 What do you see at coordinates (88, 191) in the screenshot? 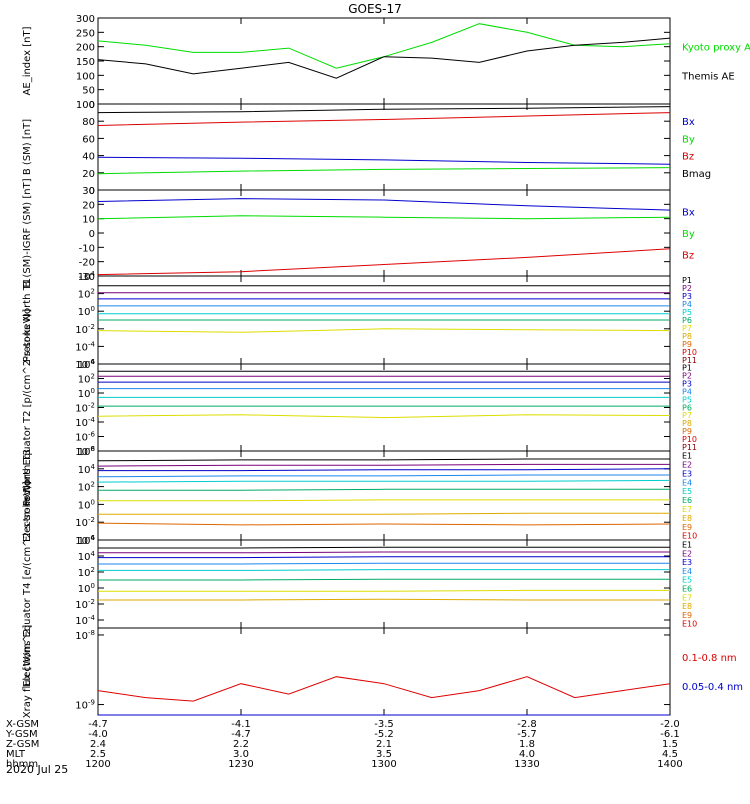
I see `y-tick-label: 30` at bounding box center [88, 191].